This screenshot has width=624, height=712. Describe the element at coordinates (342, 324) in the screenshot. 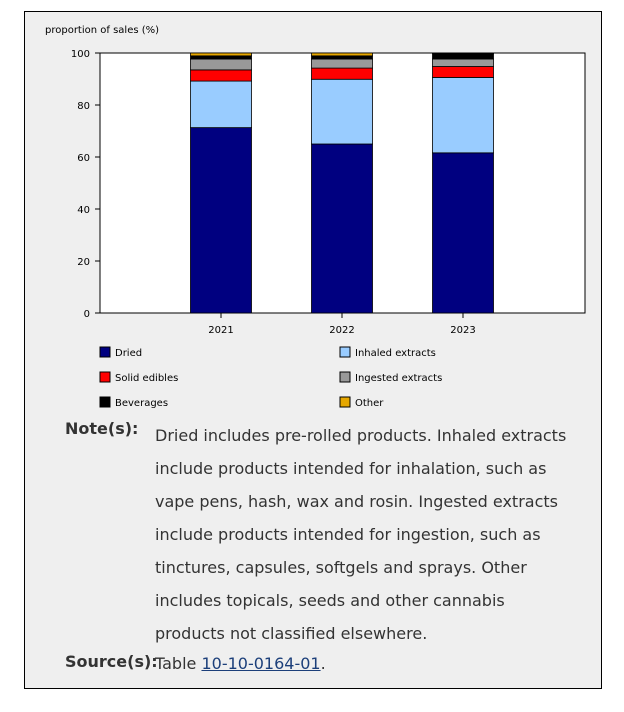

I see `x-axis-ticks: 2021 2022 2023` at that location.